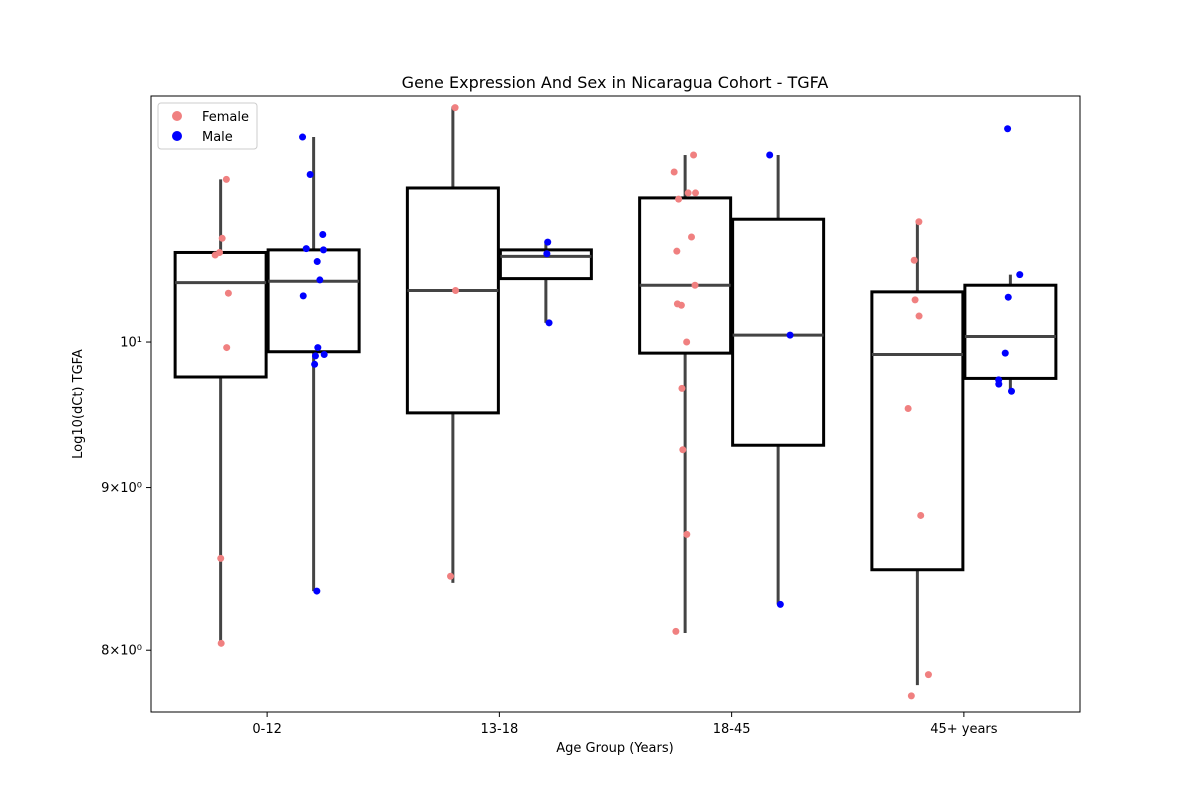 This screenshot has height=800, width=1200. I want to click on legend-box, so click(207, 126).